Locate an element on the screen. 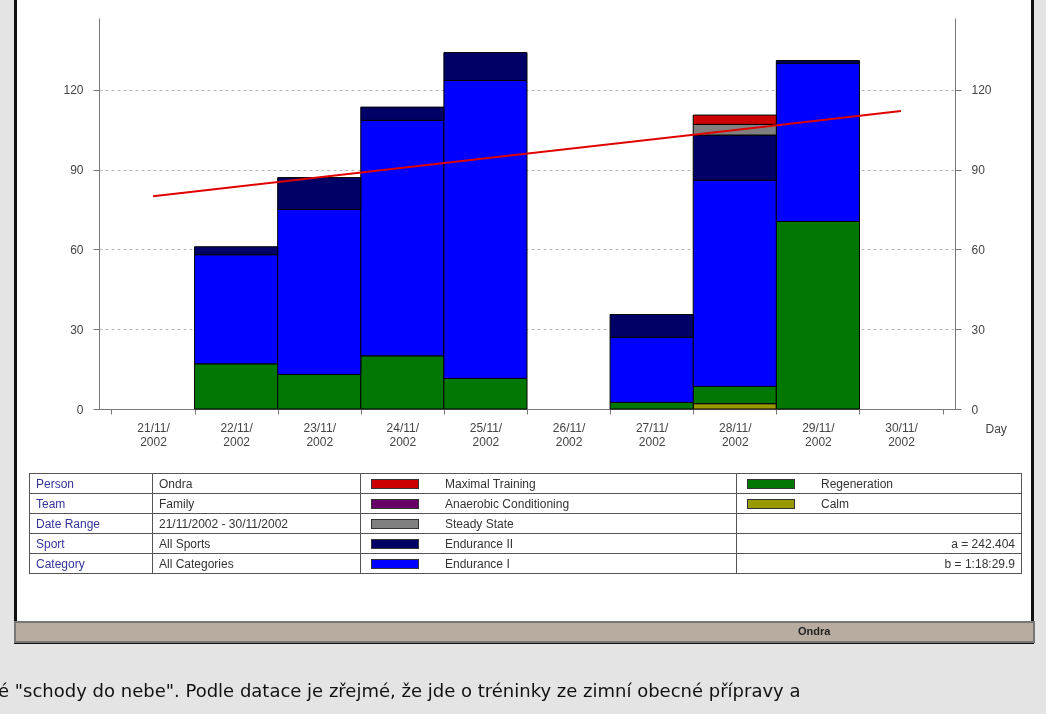 The width and height of the screenshot is (1046, 714). text: 21/11/2002 - 30/11/2002 is located at coordinates (256, 523).